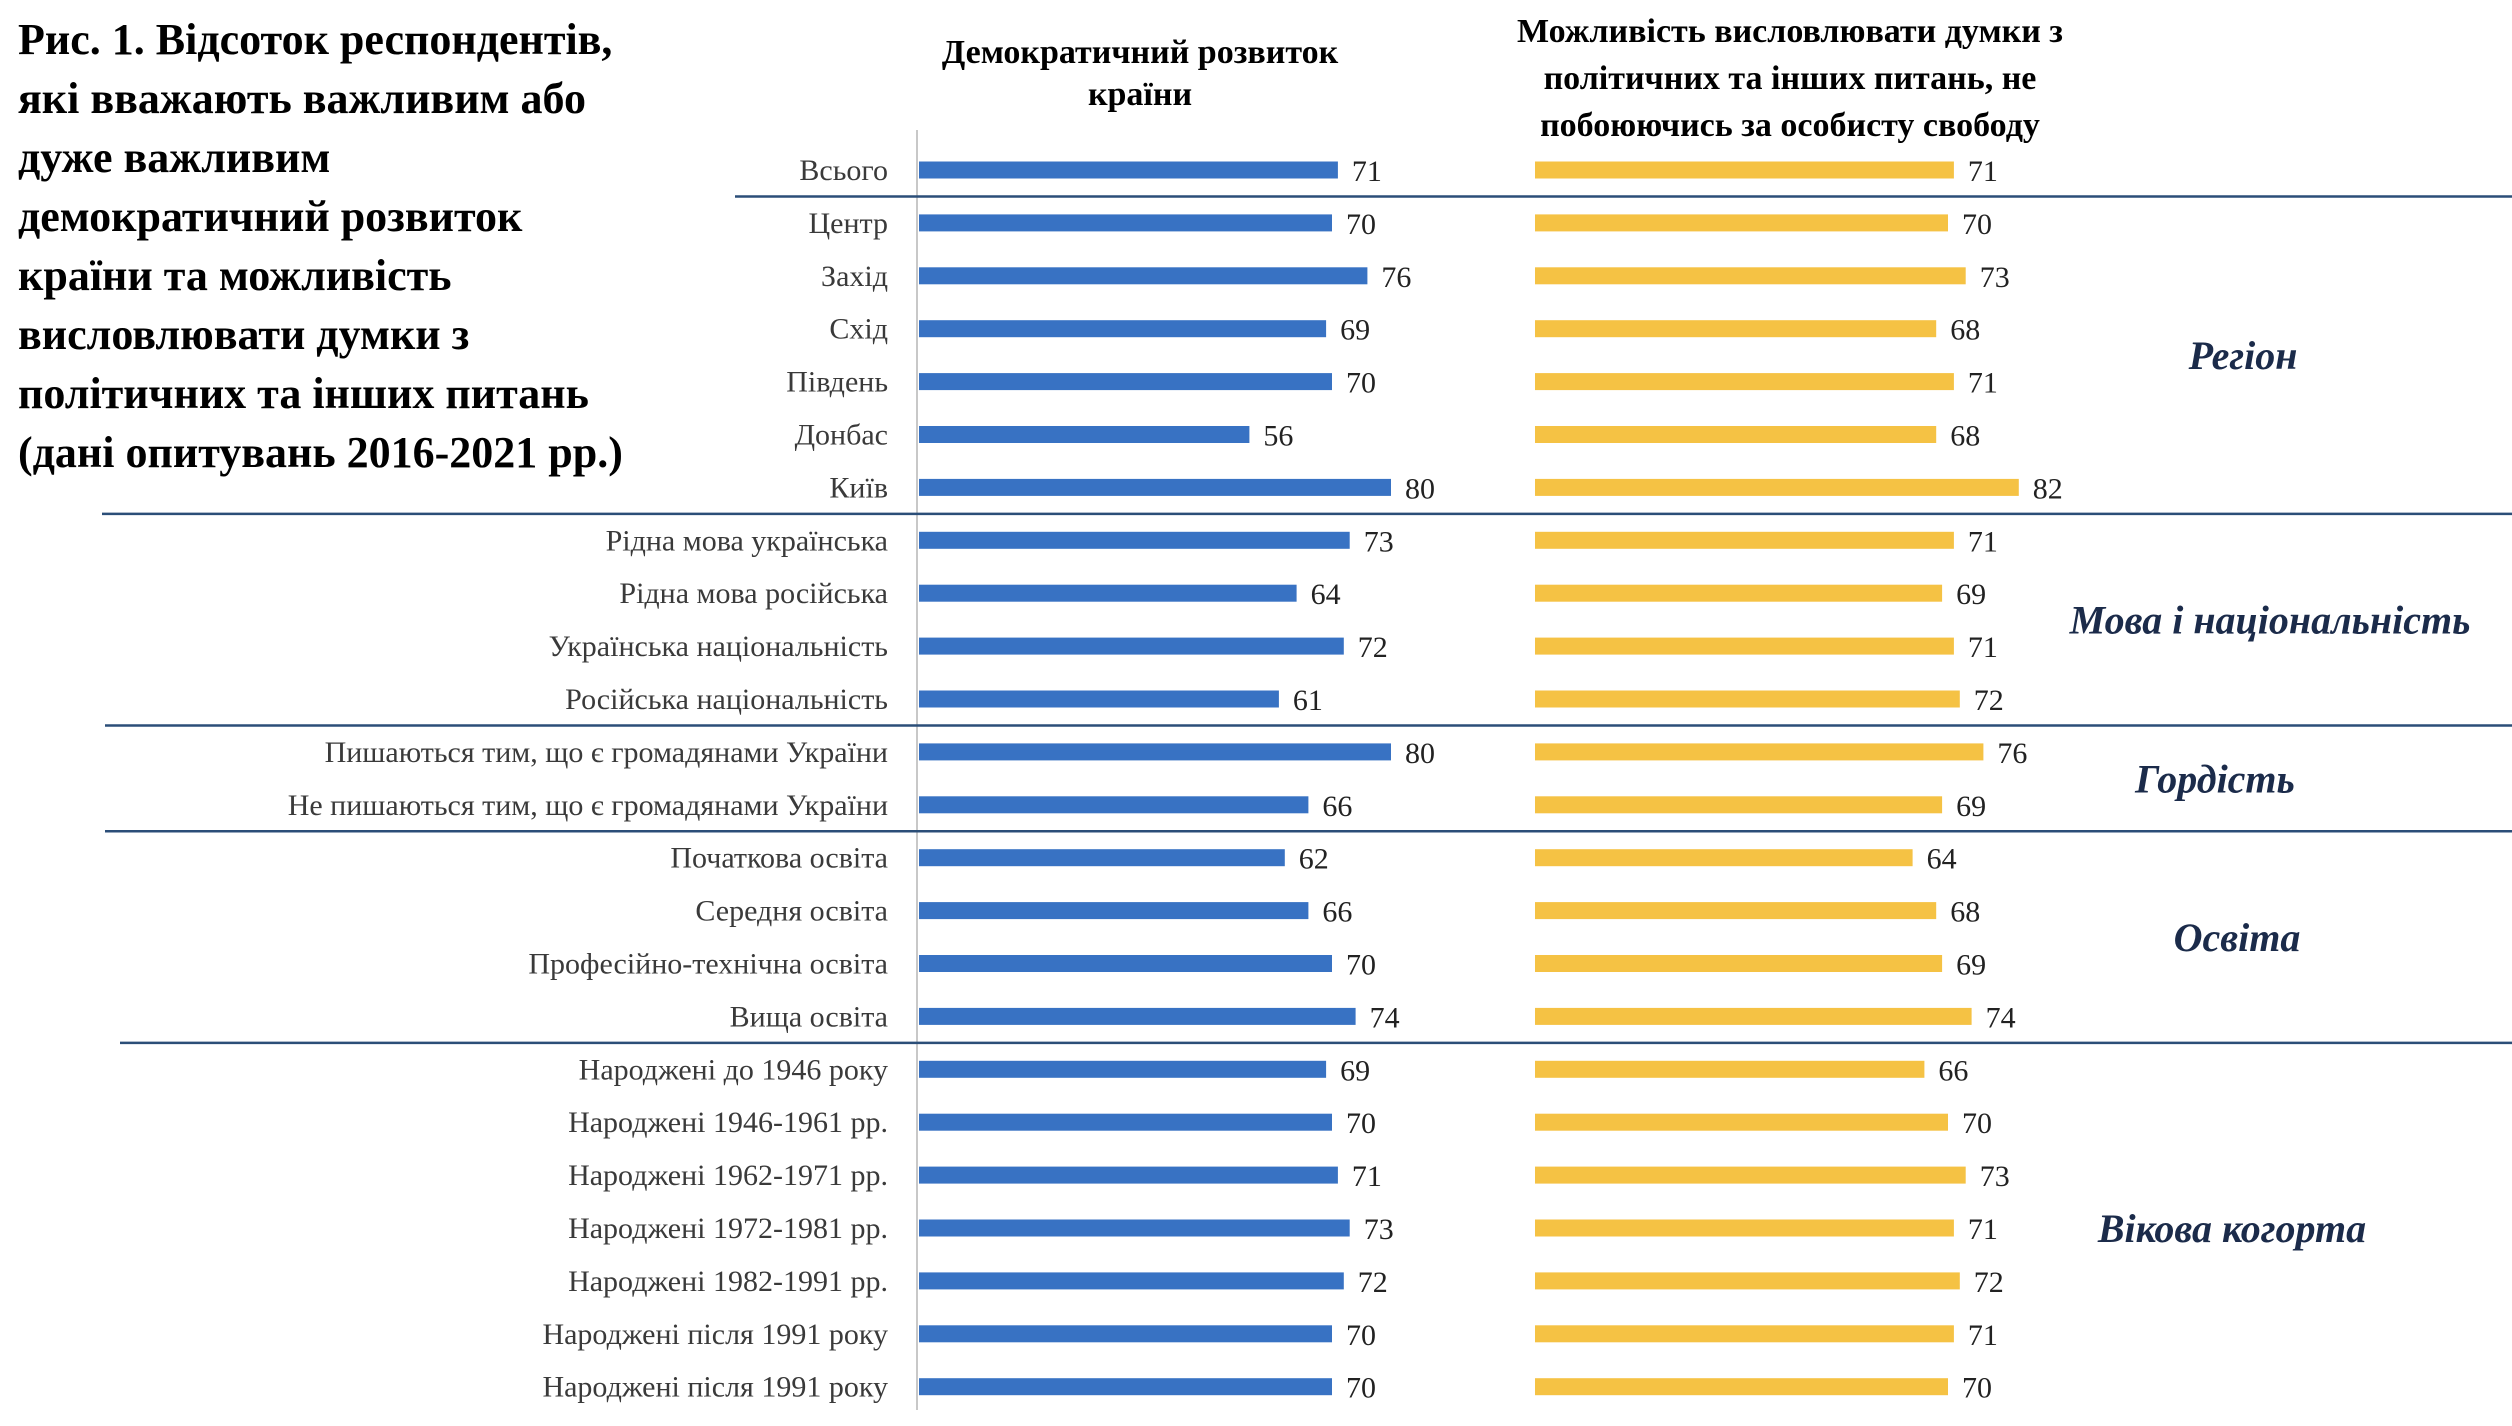 This screenshot has width=2512, height=1426. I want to click on value-label: 82, so click(2048, 488).